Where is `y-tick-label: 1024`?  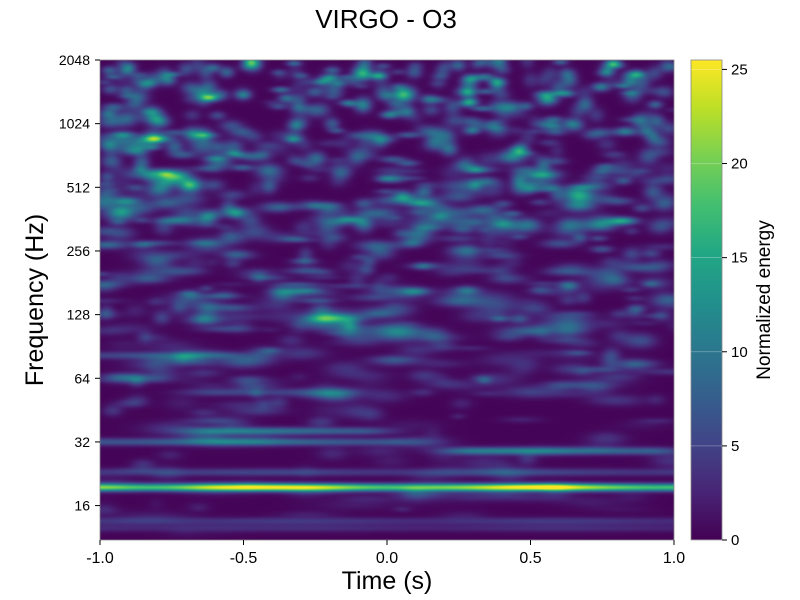 y-tick-label: 1024 is located at coordinates (74, 124).